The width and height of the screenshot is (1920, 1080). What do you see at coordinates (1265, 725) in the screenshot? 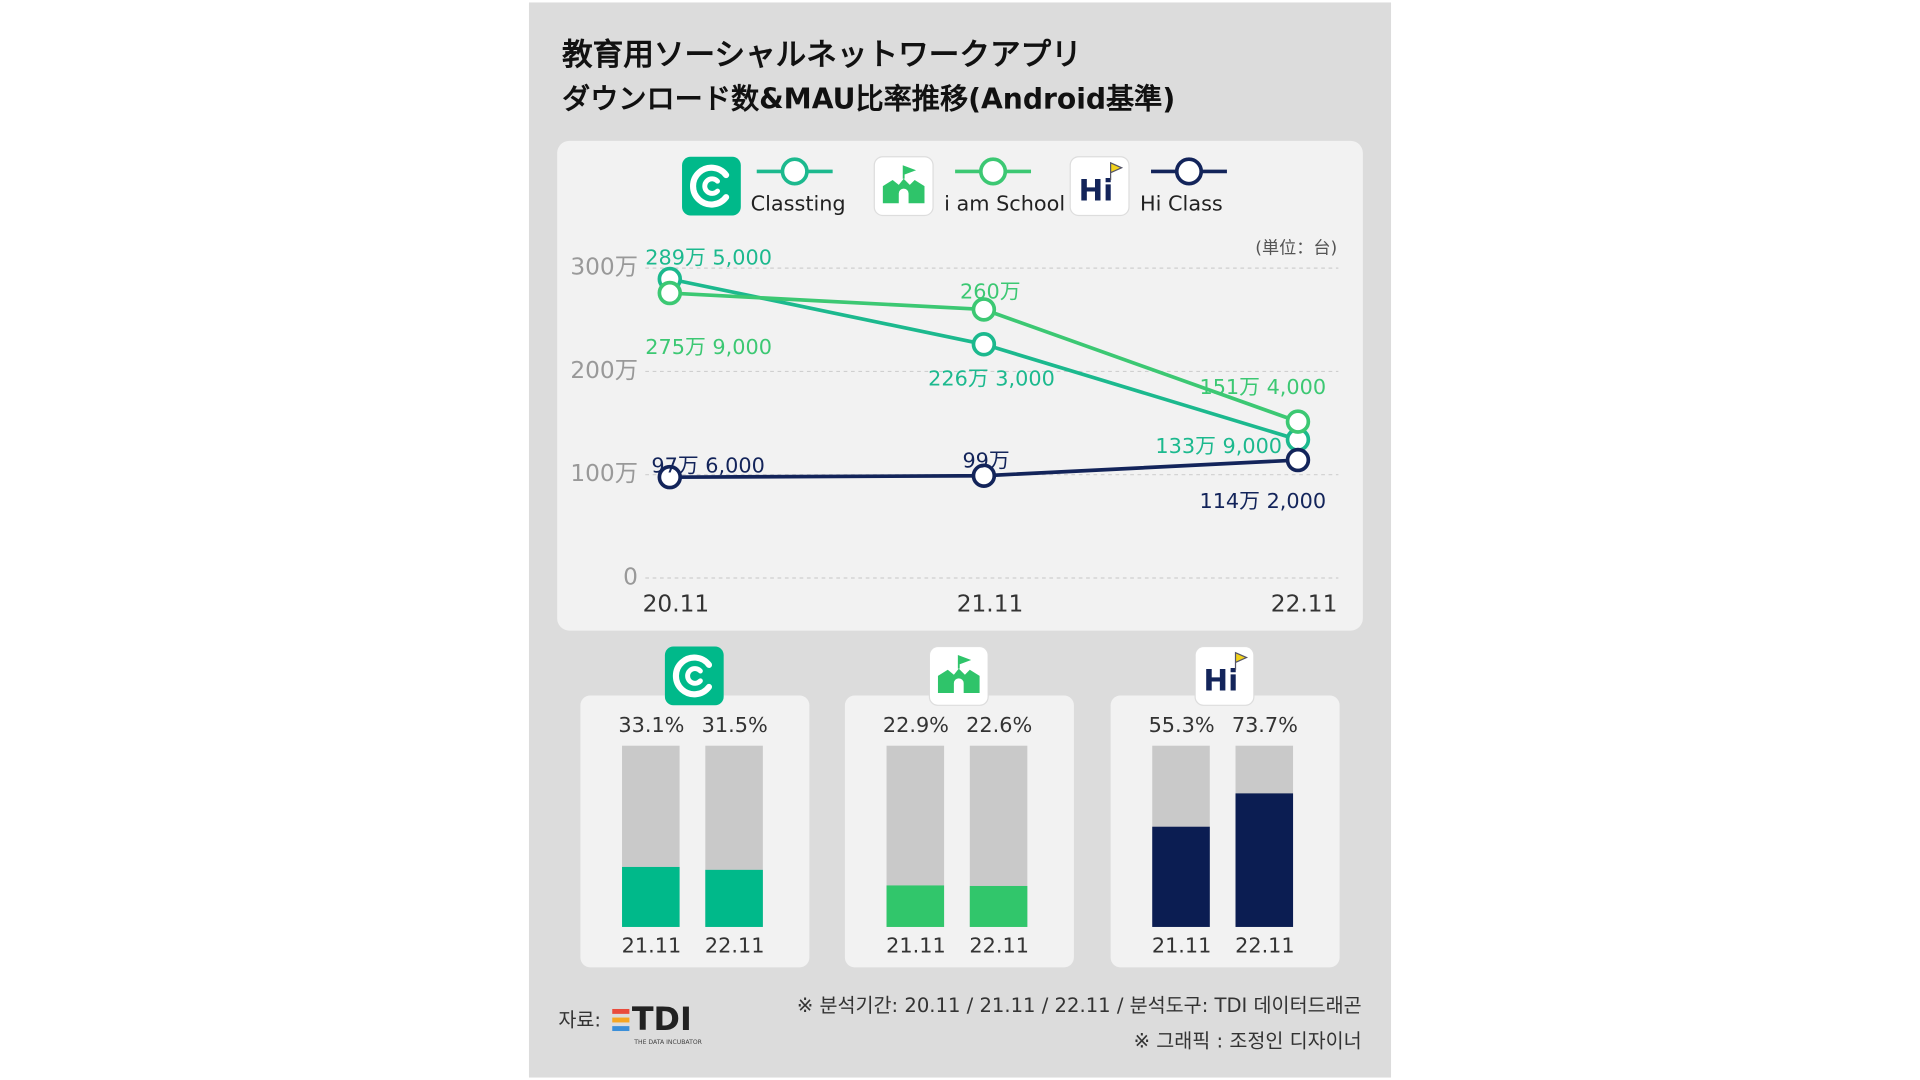
I see `data-label: 73.7%` at bounding box center [1265, 725].